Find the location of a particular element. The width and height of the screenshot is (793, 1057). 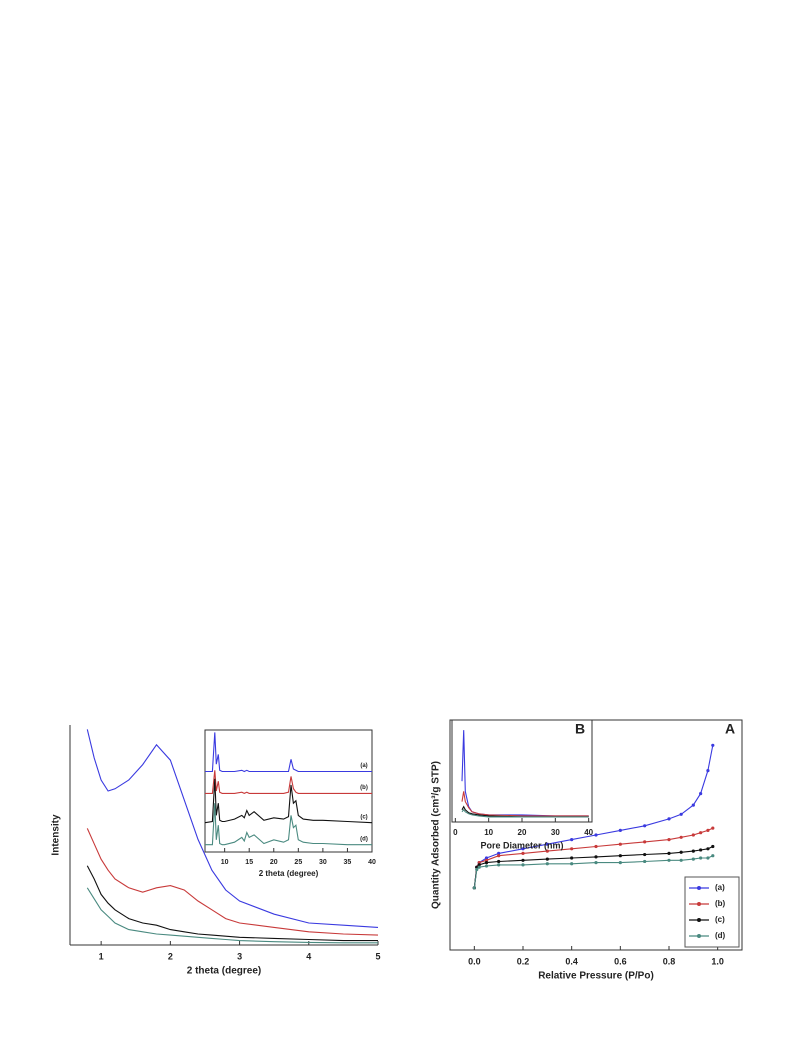

x-tick-label: 1.0 is located at coordinates (717, 961).